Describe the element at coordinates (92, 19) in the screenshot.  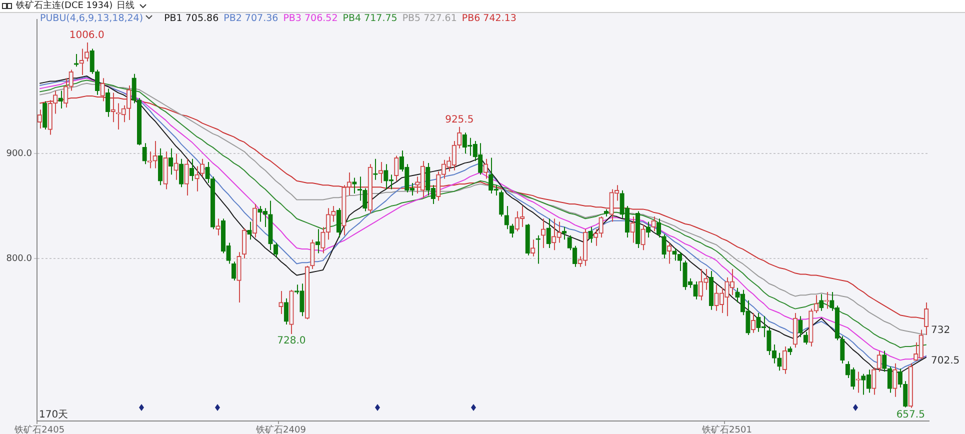
I see `legend-title: PUBU(4,6,9,13,18,24)` at that location.